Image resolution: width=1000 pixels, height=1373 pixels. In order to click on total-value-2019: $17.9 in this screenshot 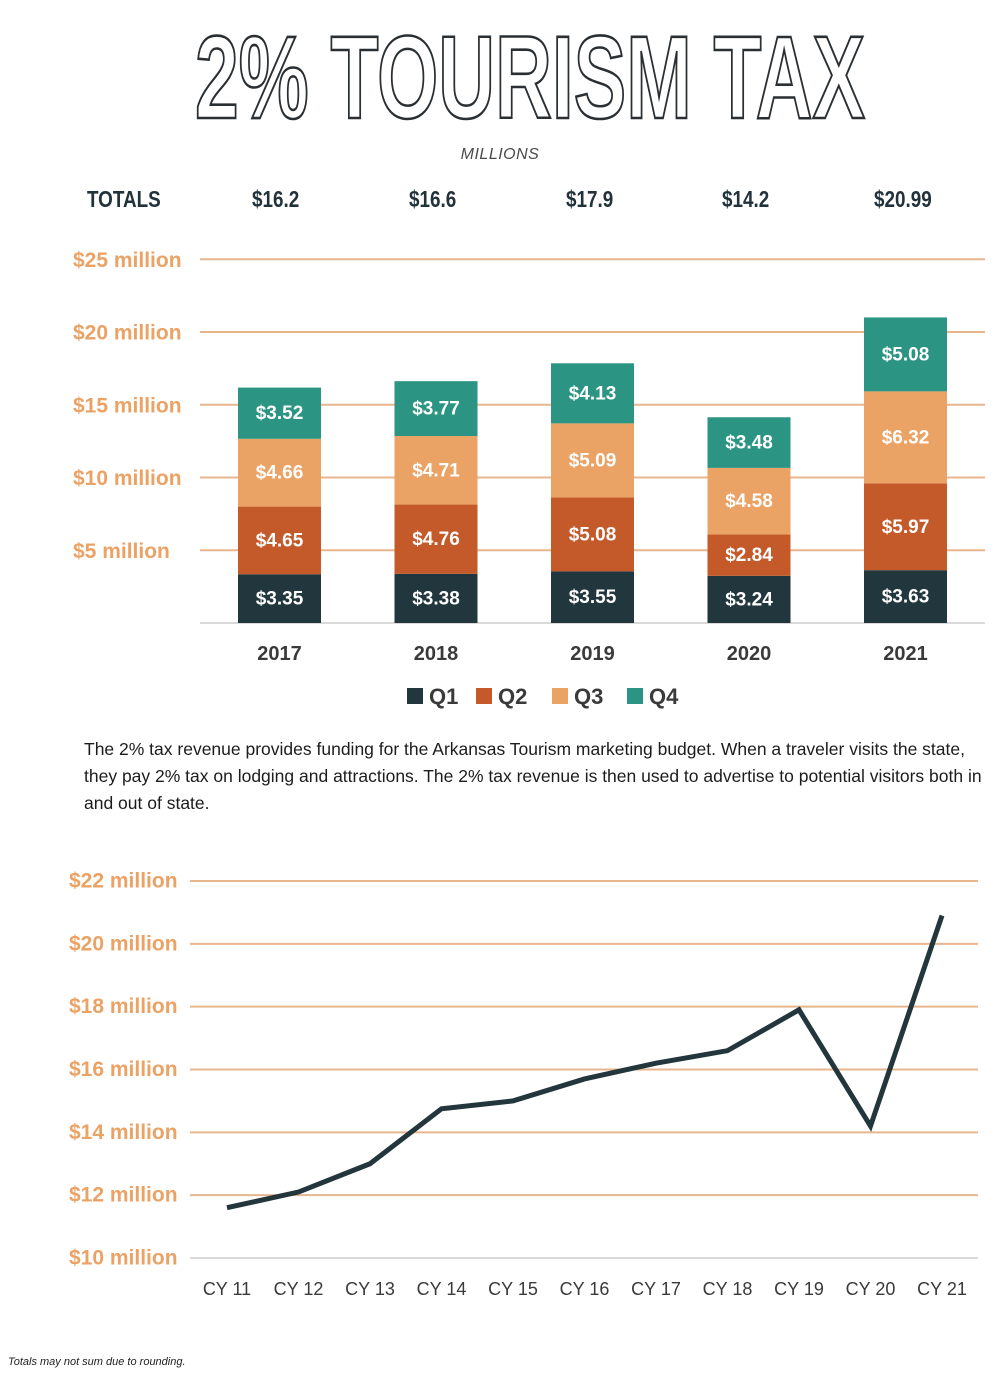, I will do `click(590, 199)`.